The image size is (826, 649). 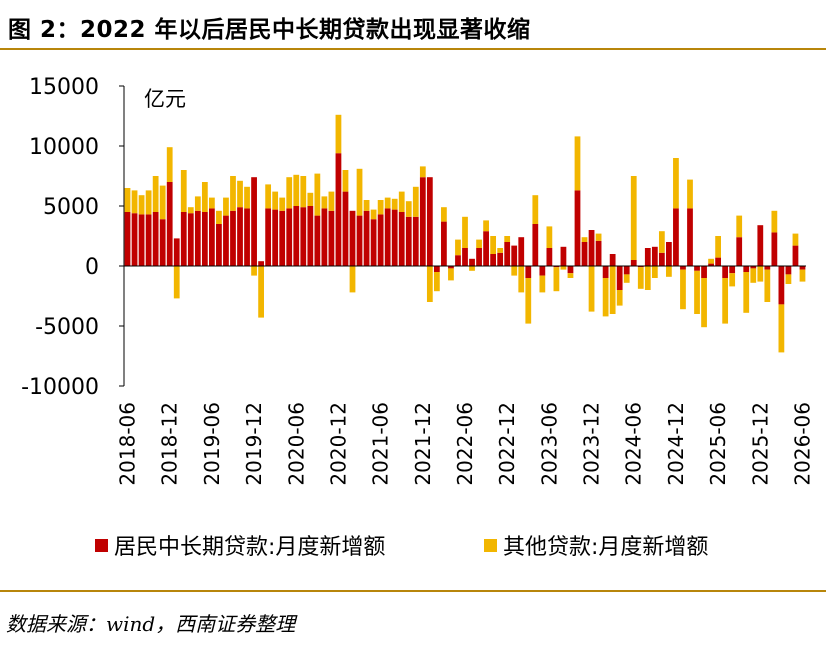 I want to click on figure-title: 图 2：2022 年以后居民中长期贷款出现显著收缩, so click(x=269, y=30).